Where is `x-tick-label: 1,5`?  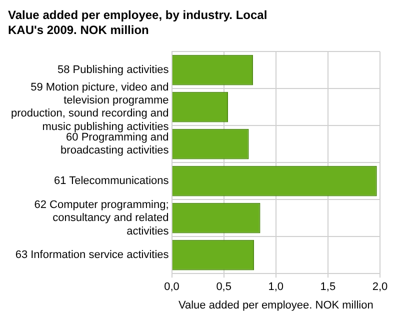 x-tick-label: 1,5 is located at coordinates (328, 287).